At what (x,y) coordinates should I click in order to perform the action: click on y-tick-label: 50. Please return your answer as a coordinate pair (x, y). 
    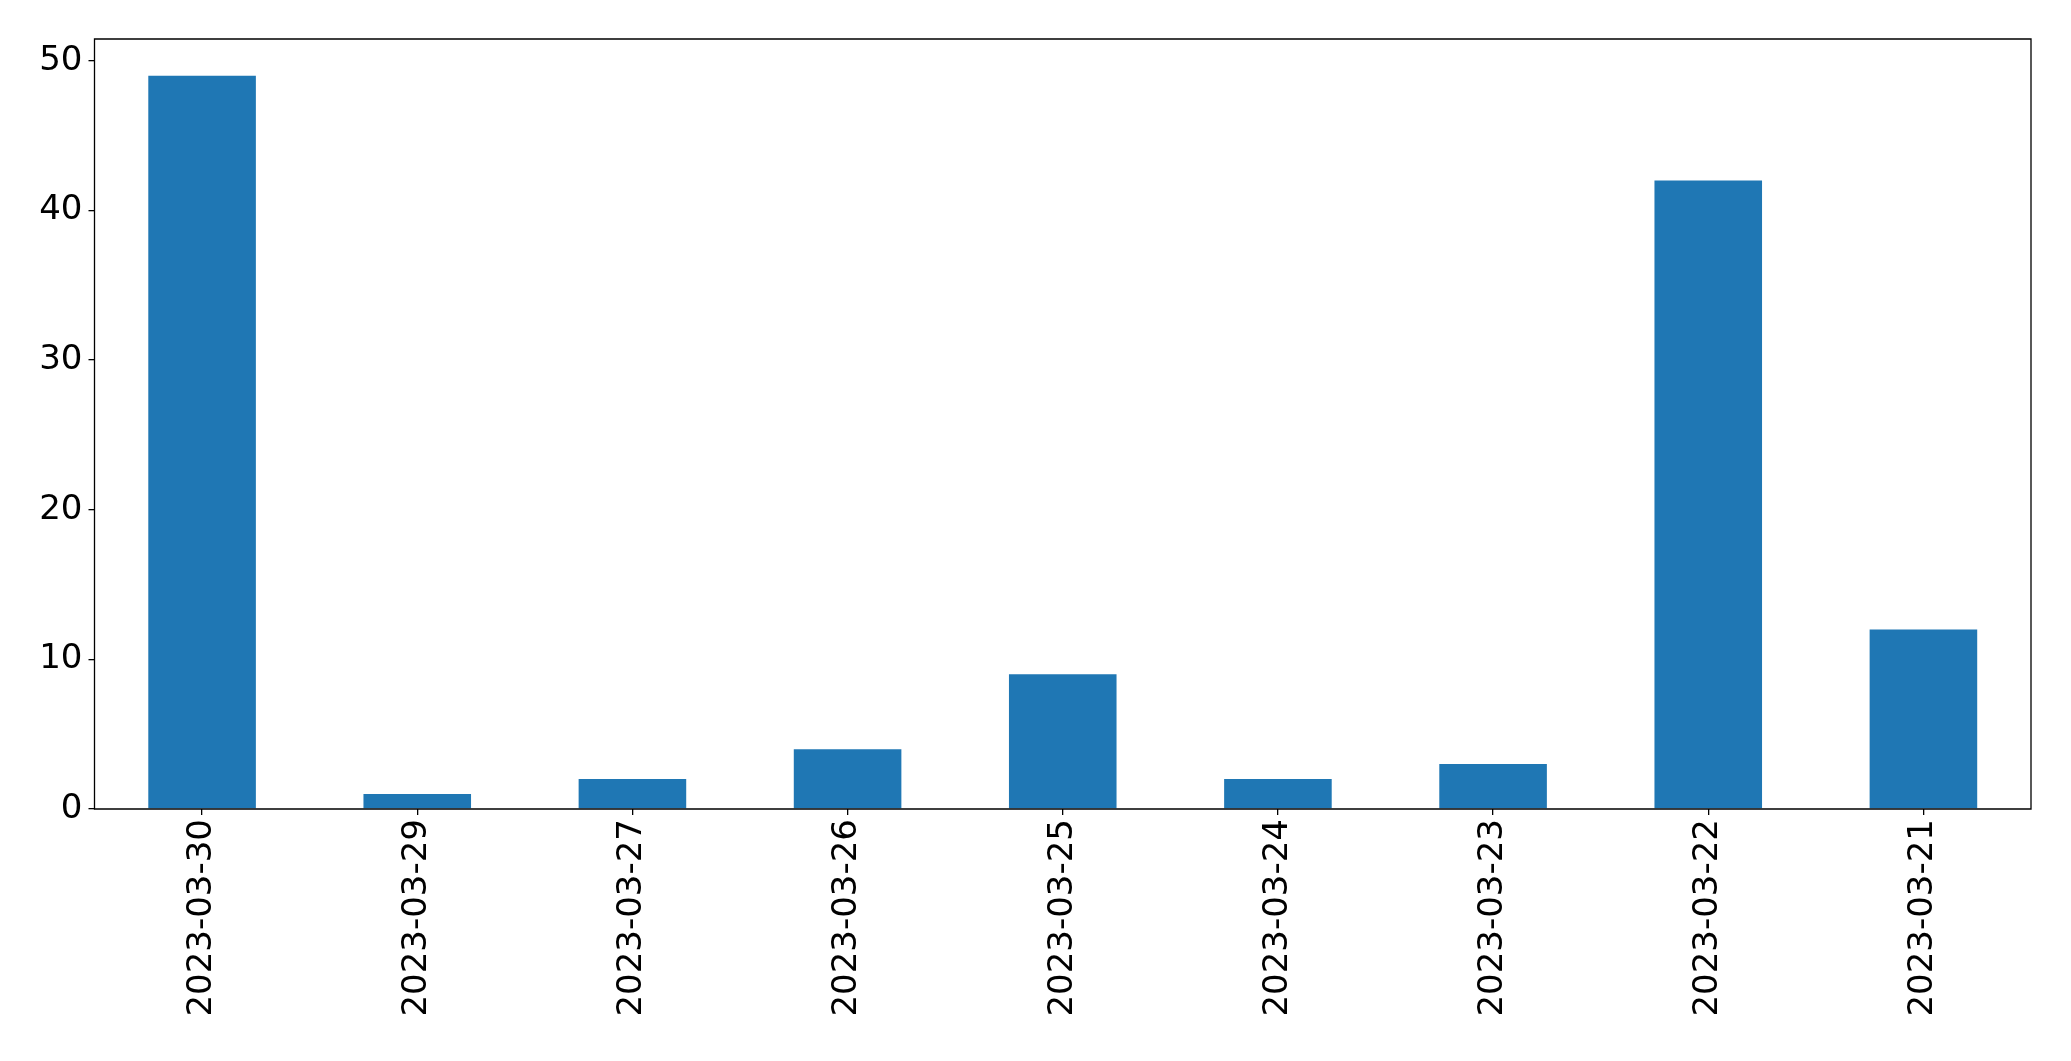
    Looking at the image, I should click on (61, 57).